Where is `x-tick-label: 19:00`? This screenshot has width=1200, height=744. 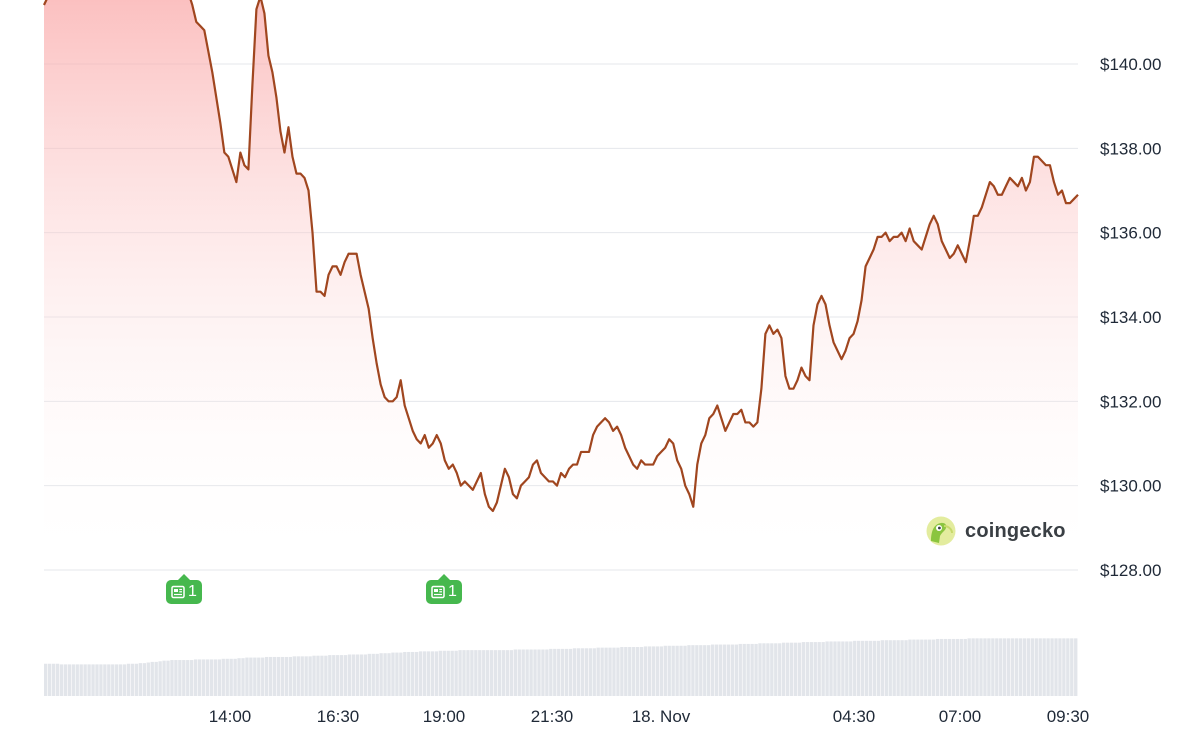
x-tick-label: 19:00 is located at coordinates (444, 716).